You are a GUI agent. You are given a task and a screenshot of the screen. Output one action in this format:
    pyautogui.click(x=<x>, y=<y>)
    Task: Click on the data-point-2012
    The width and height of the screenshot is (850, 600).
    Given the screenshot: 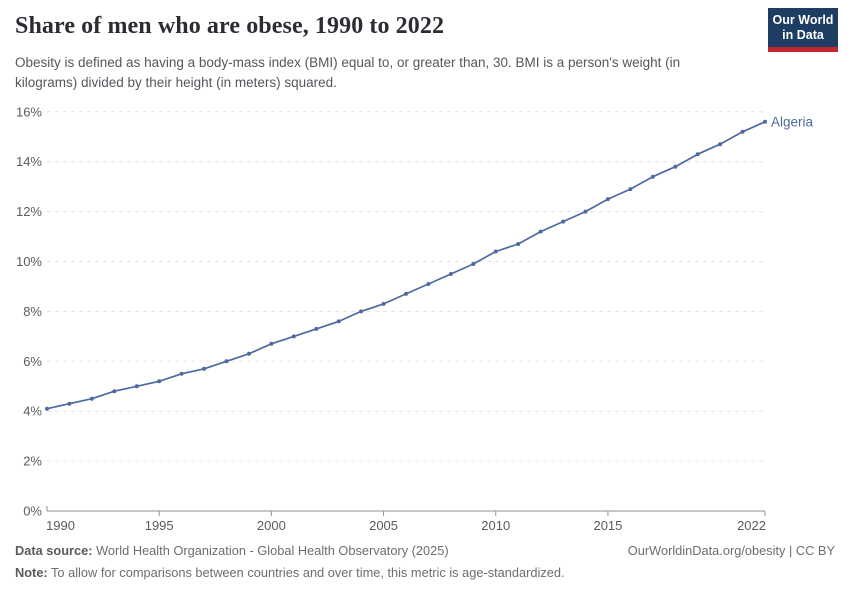 What is the action you would take?
    pyautogui.click(x=540, y=231)
    